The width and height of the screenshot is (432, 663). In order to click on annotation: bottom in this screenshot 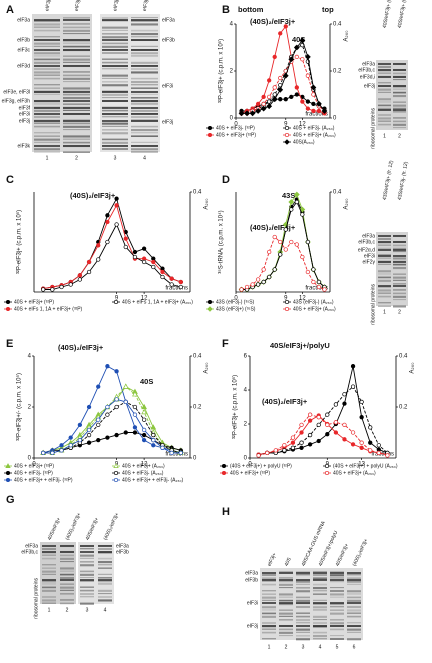, I will do `click(251, 9)`.